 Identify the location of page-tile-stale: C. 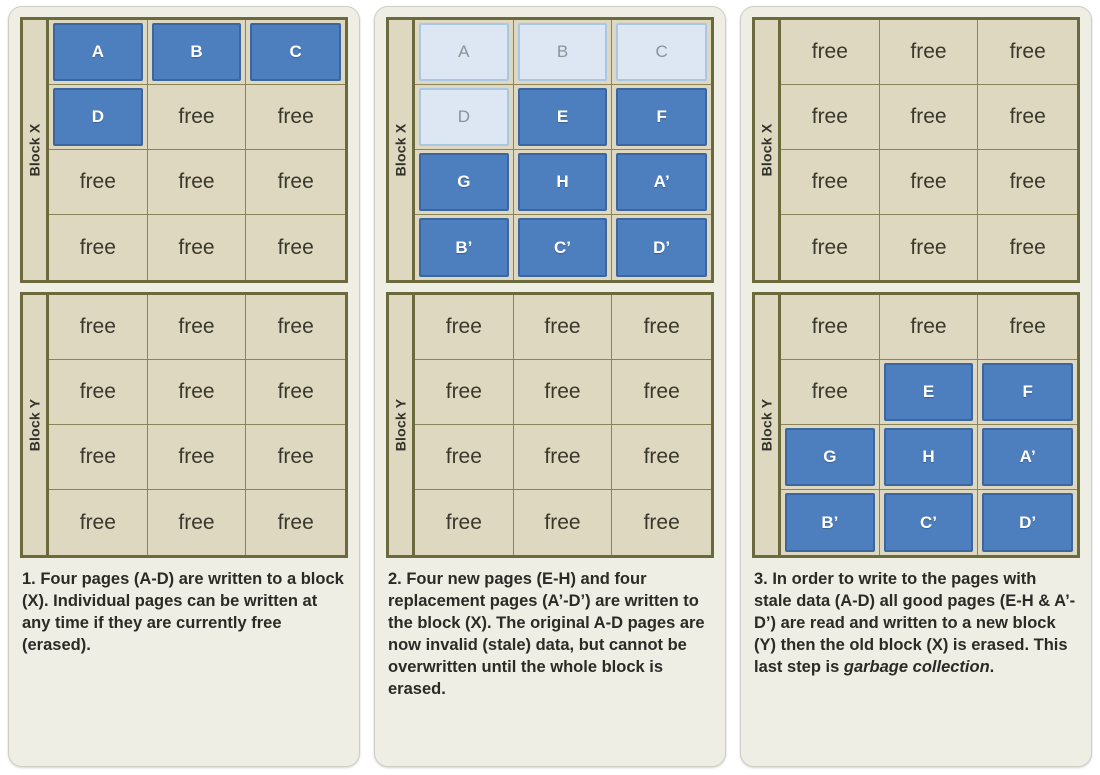
(661, 52).